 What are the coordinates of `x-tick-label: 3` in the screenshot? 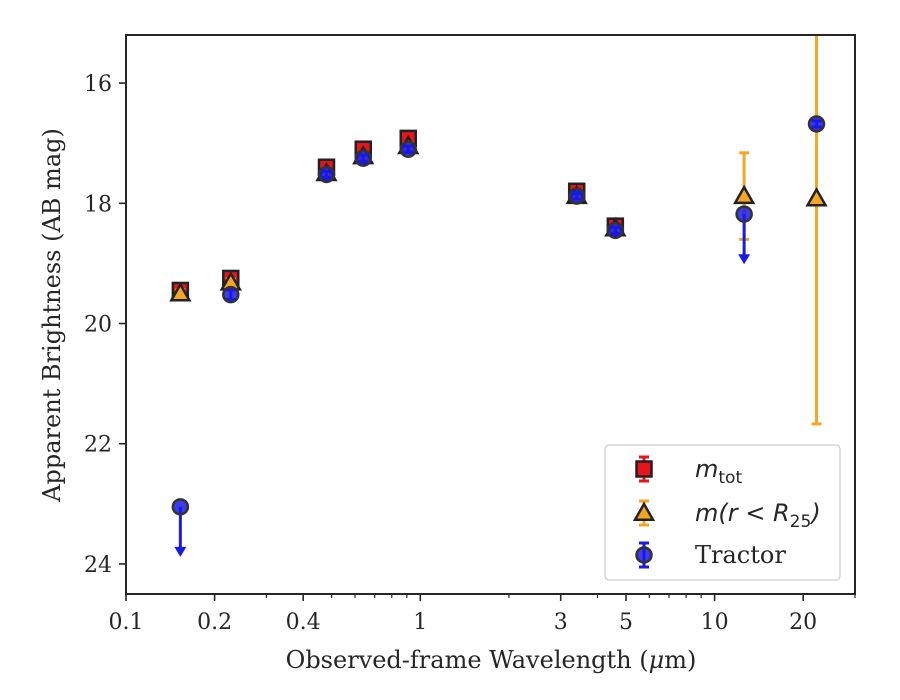 It's located at (561, 622).